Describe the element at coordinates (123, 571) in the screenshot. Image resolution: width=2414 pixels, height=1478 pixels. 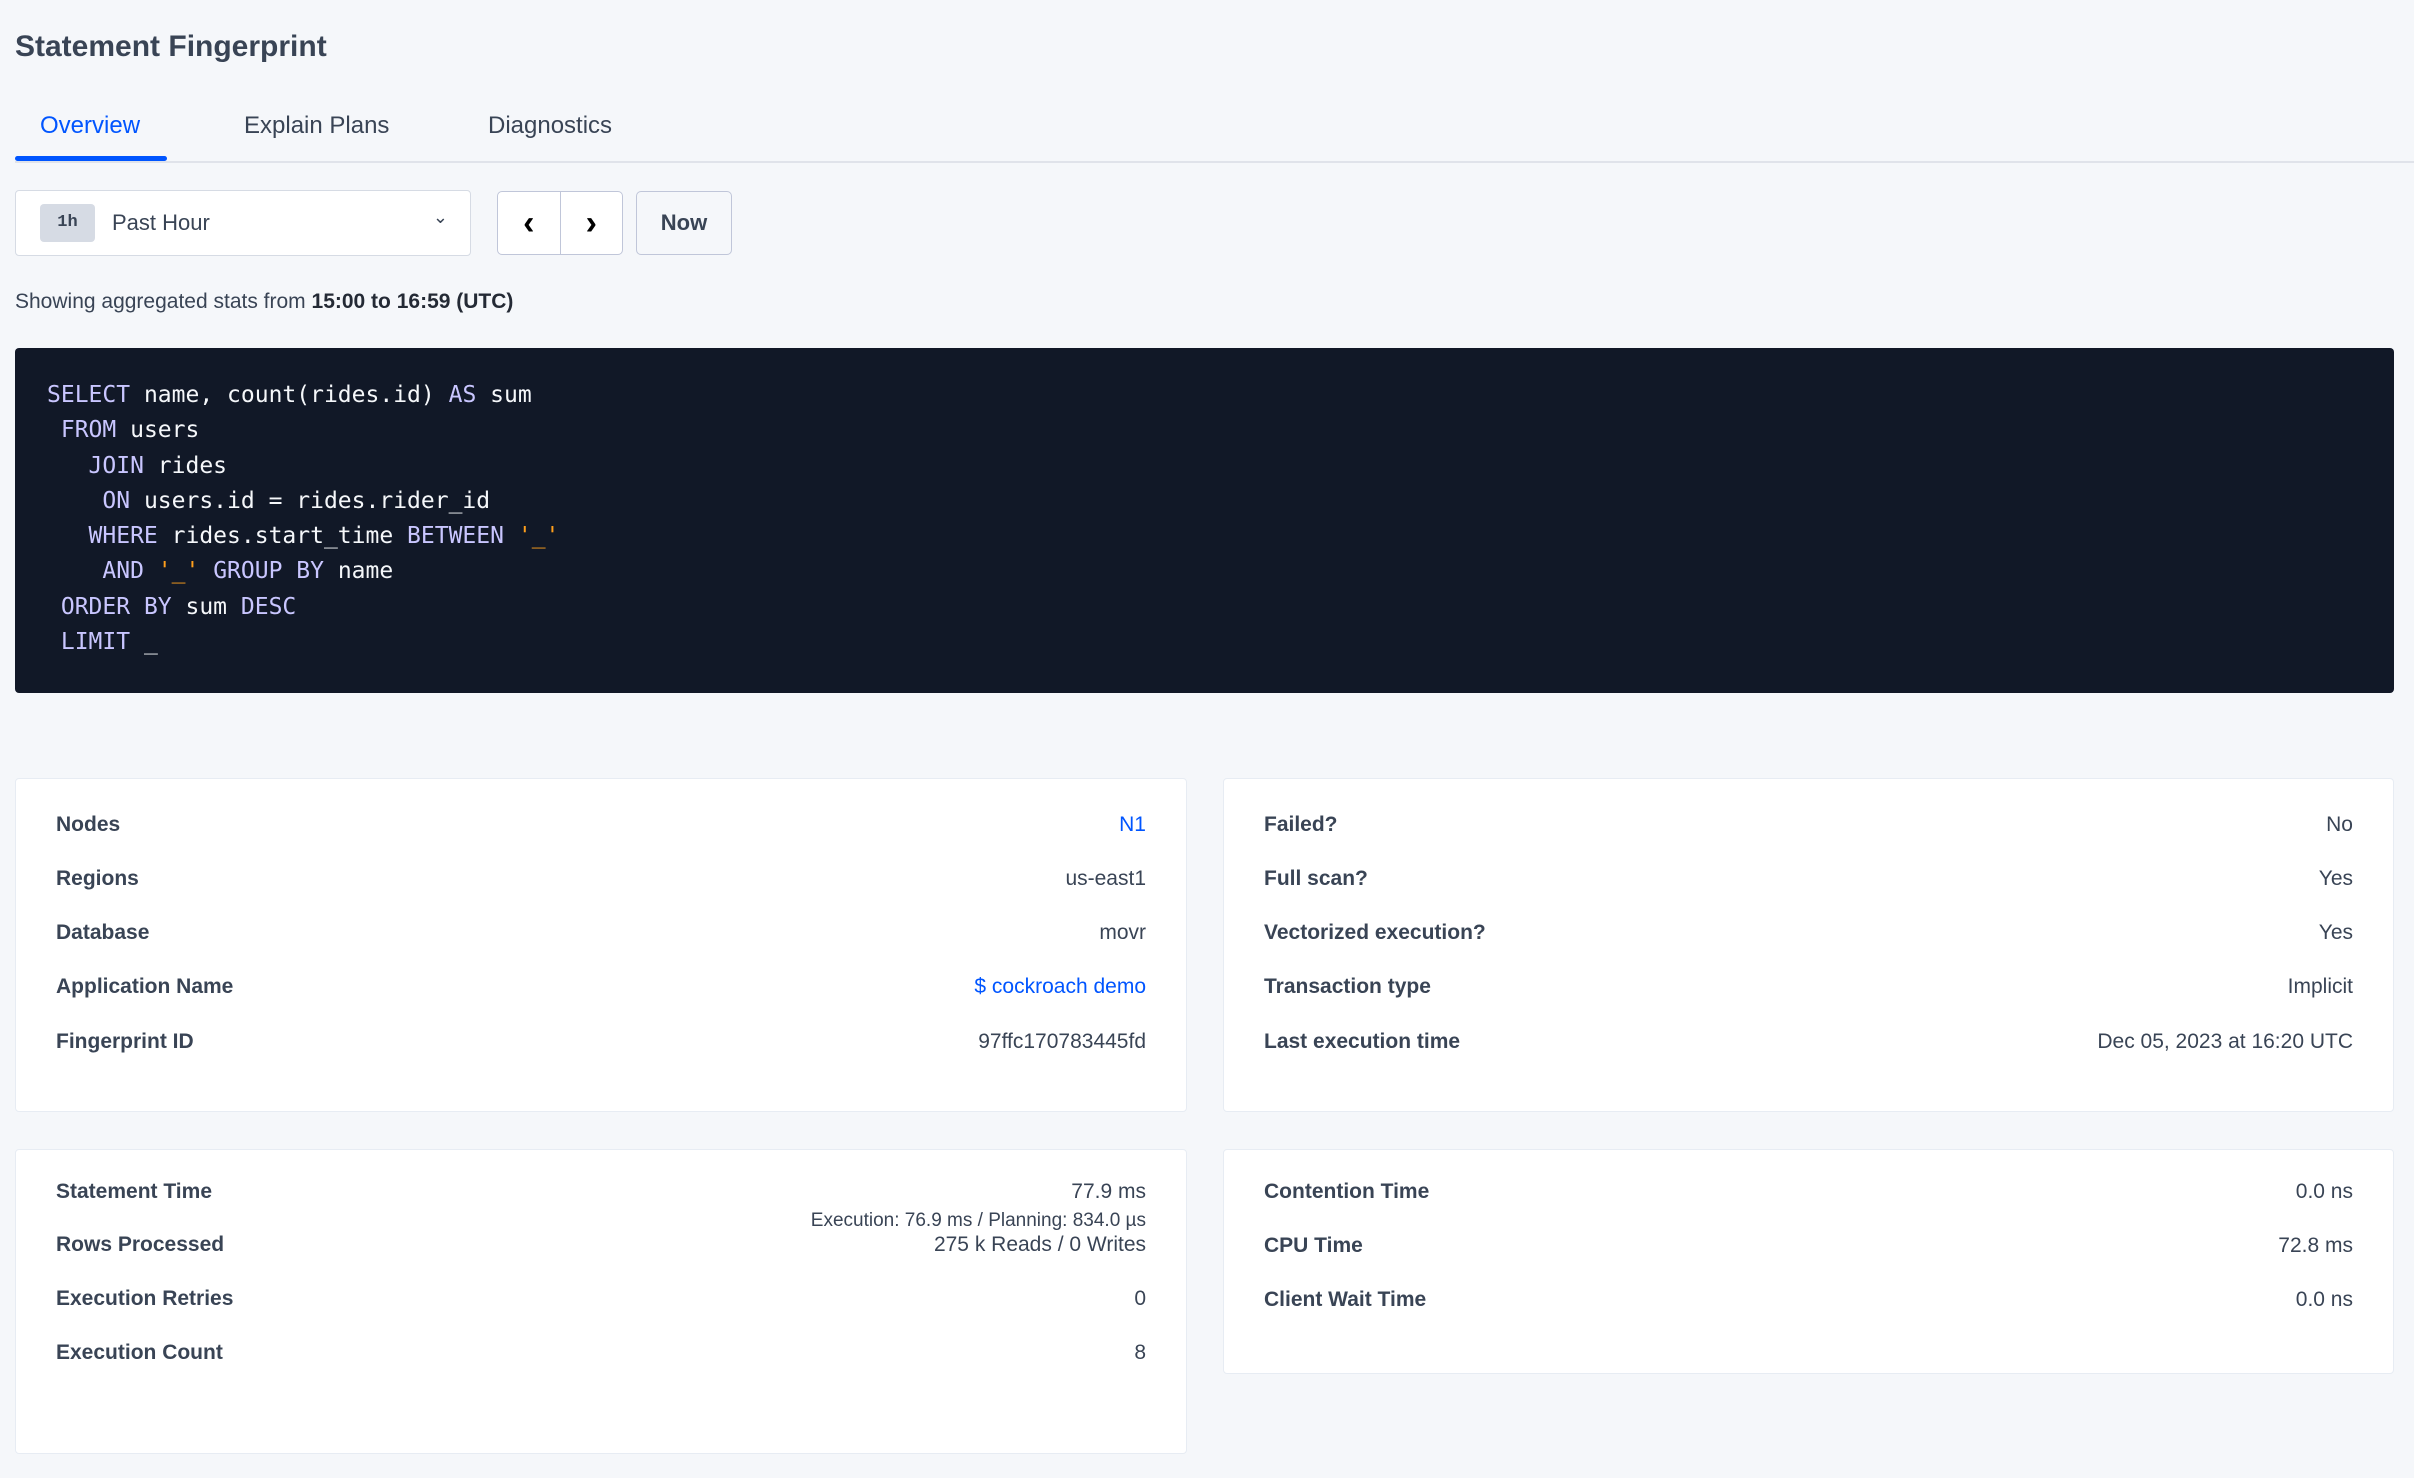
I see `sql-token: AND` at that location.